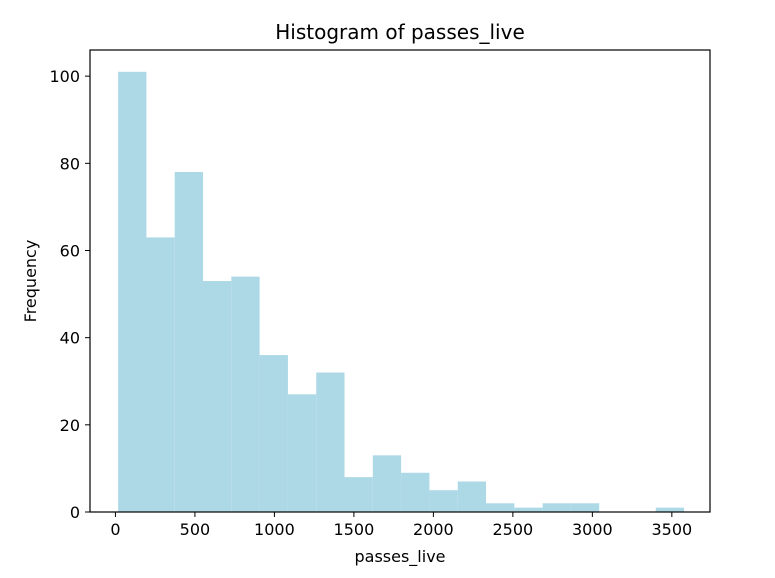 The width and height of the screenshot is (775, 578). I want to click on x-tick-label: 500, so click(195, 529).